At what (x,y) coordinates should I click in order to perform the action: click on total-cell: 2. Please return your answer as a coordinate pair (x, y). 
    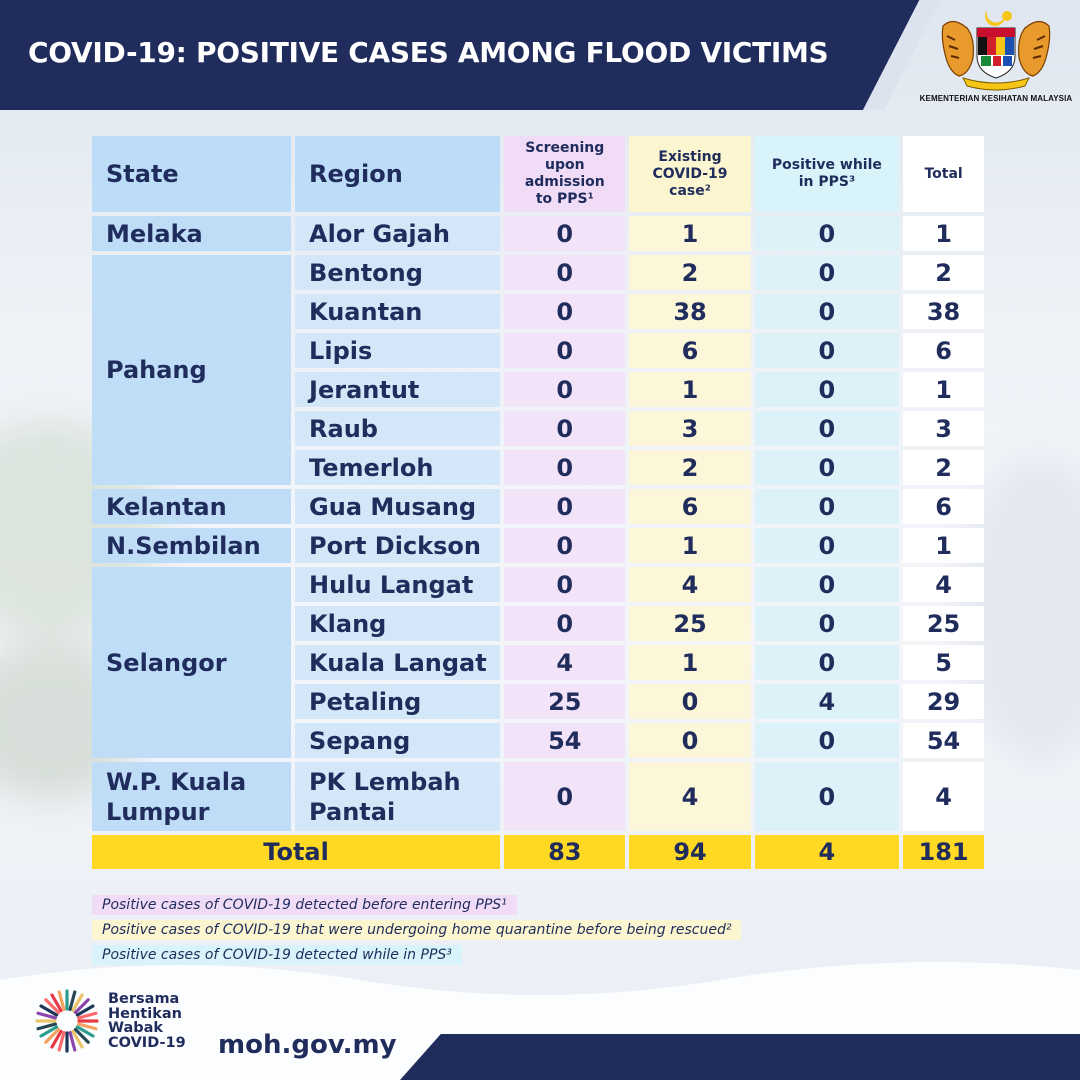
    Looking at the image, I should click on (943, 467).